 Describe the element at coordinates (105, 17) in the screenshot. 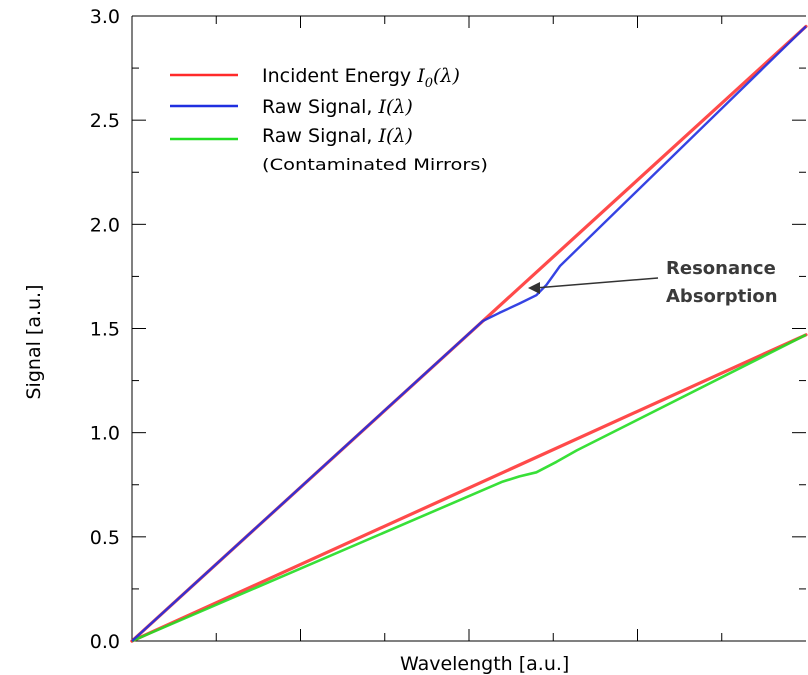

I see `y-tick-label: 3.0` at that location.